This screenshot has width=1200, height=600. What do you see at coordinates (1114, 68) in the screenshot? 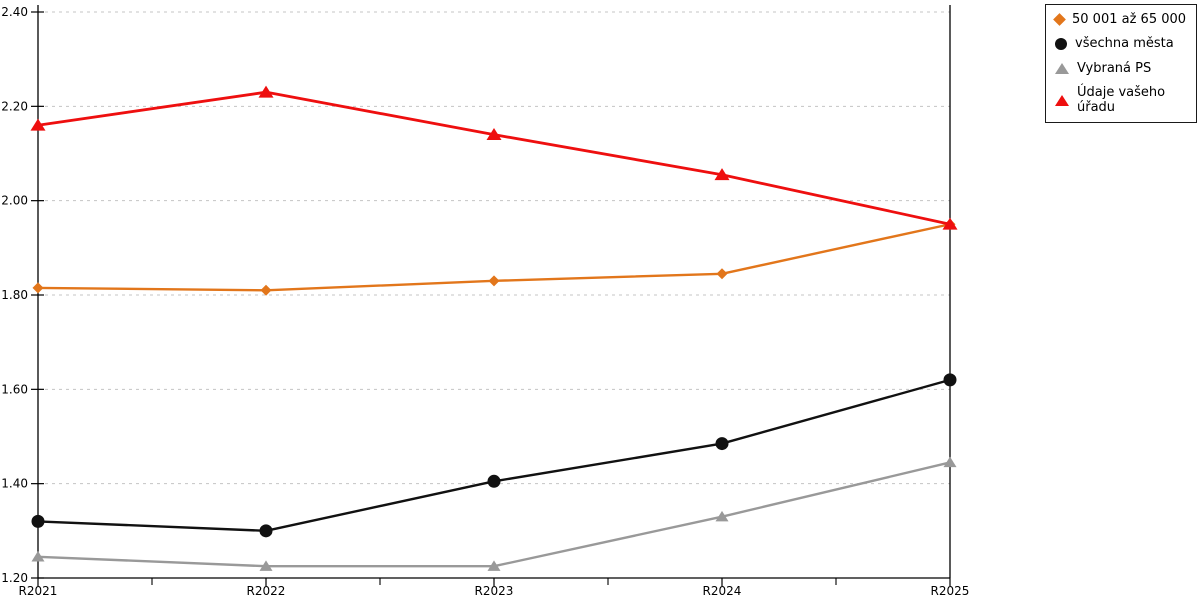
I see `legend-label: Vybraná PS` at bounding box center [1114, 68].